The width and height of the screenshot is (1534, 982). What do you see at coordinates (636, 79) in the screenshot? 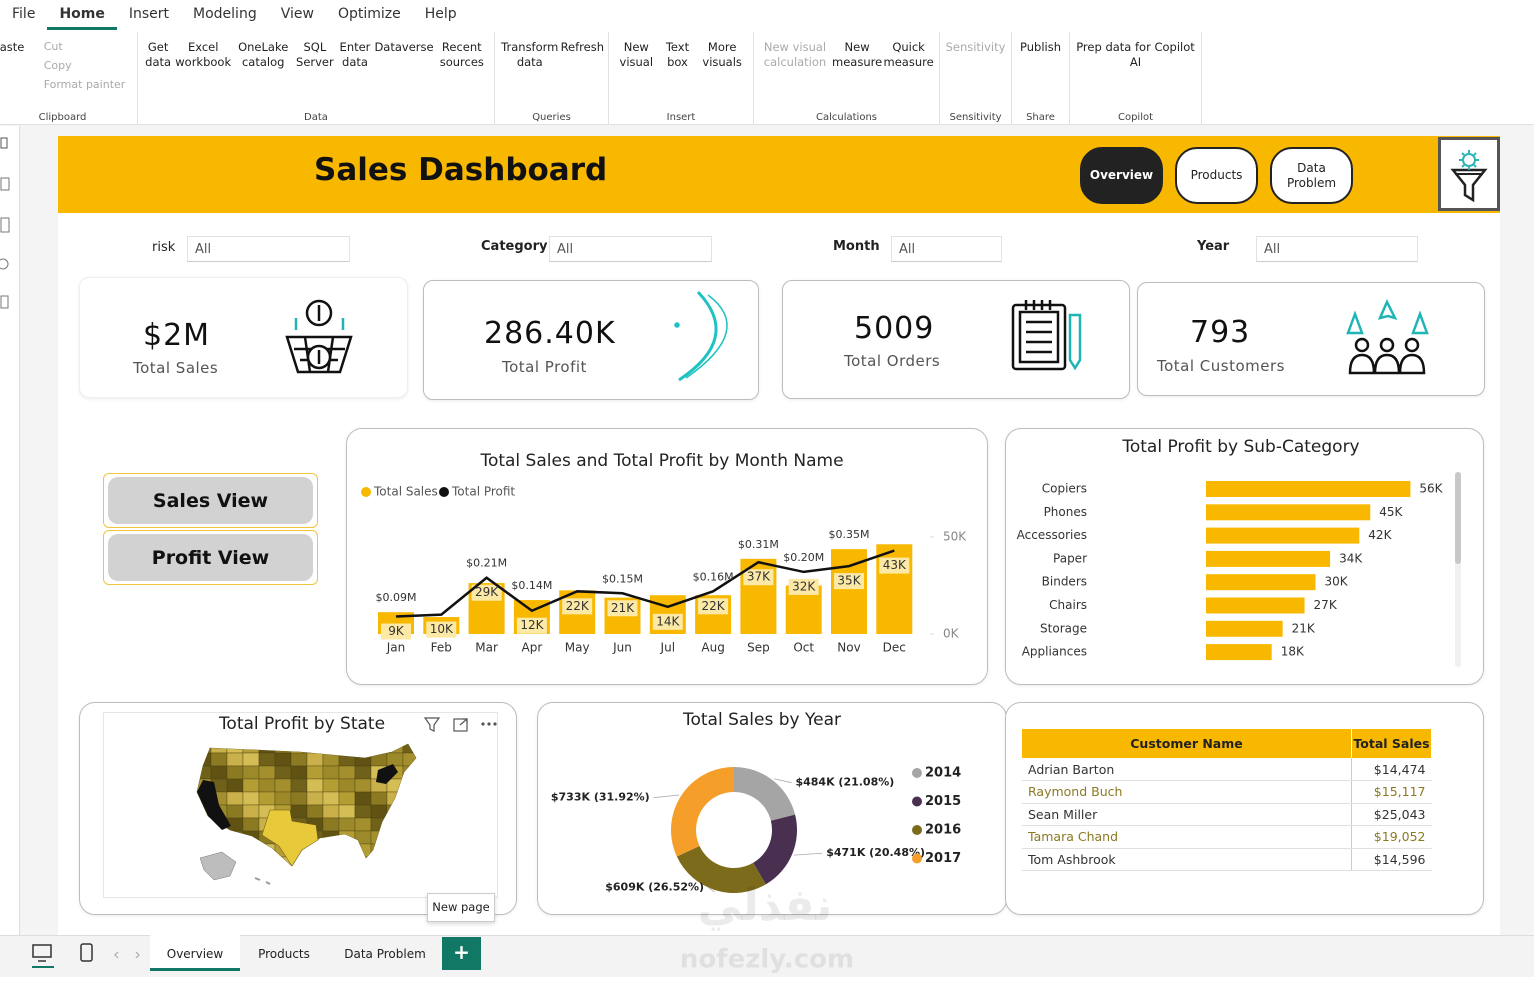
I see `ribbon-button: New visual` at bounding box center [636, 79].